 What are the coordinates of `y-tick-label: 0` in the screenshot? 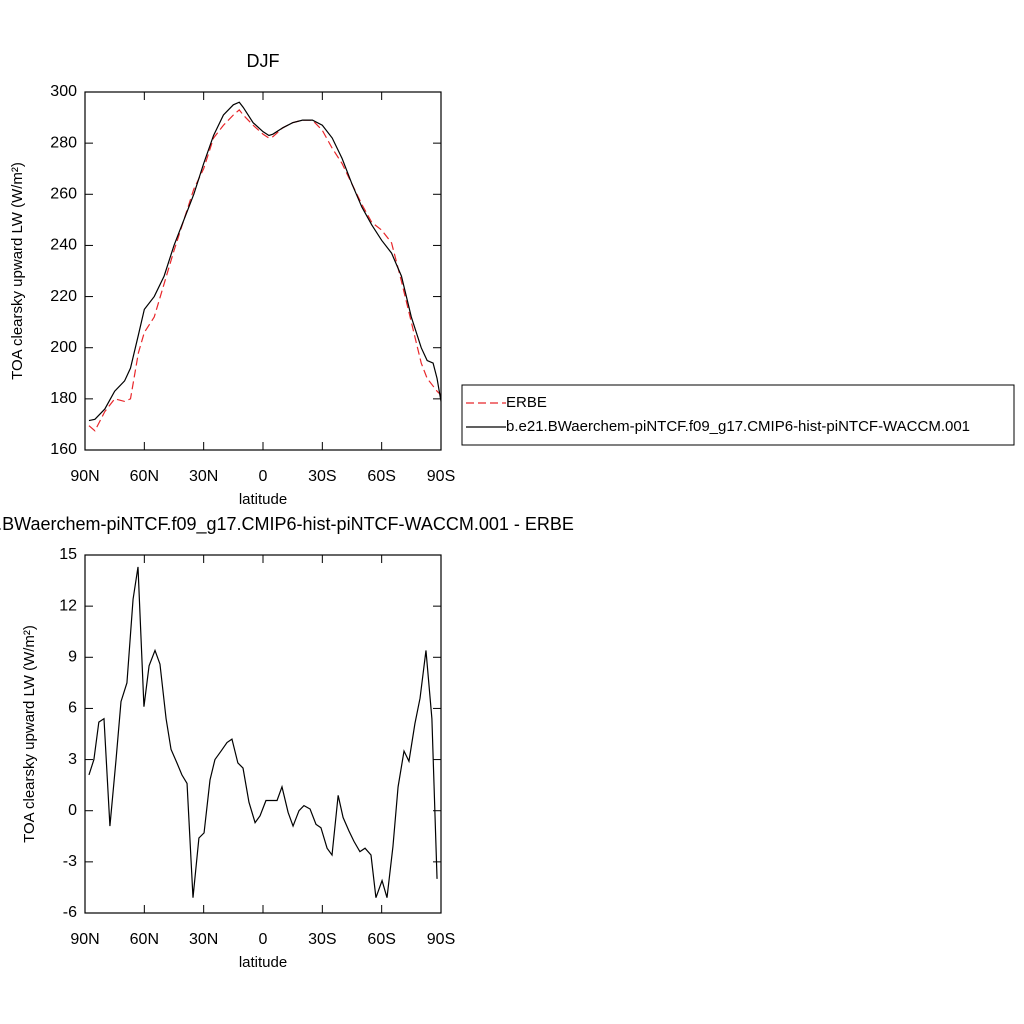 It's located at (72, 810).